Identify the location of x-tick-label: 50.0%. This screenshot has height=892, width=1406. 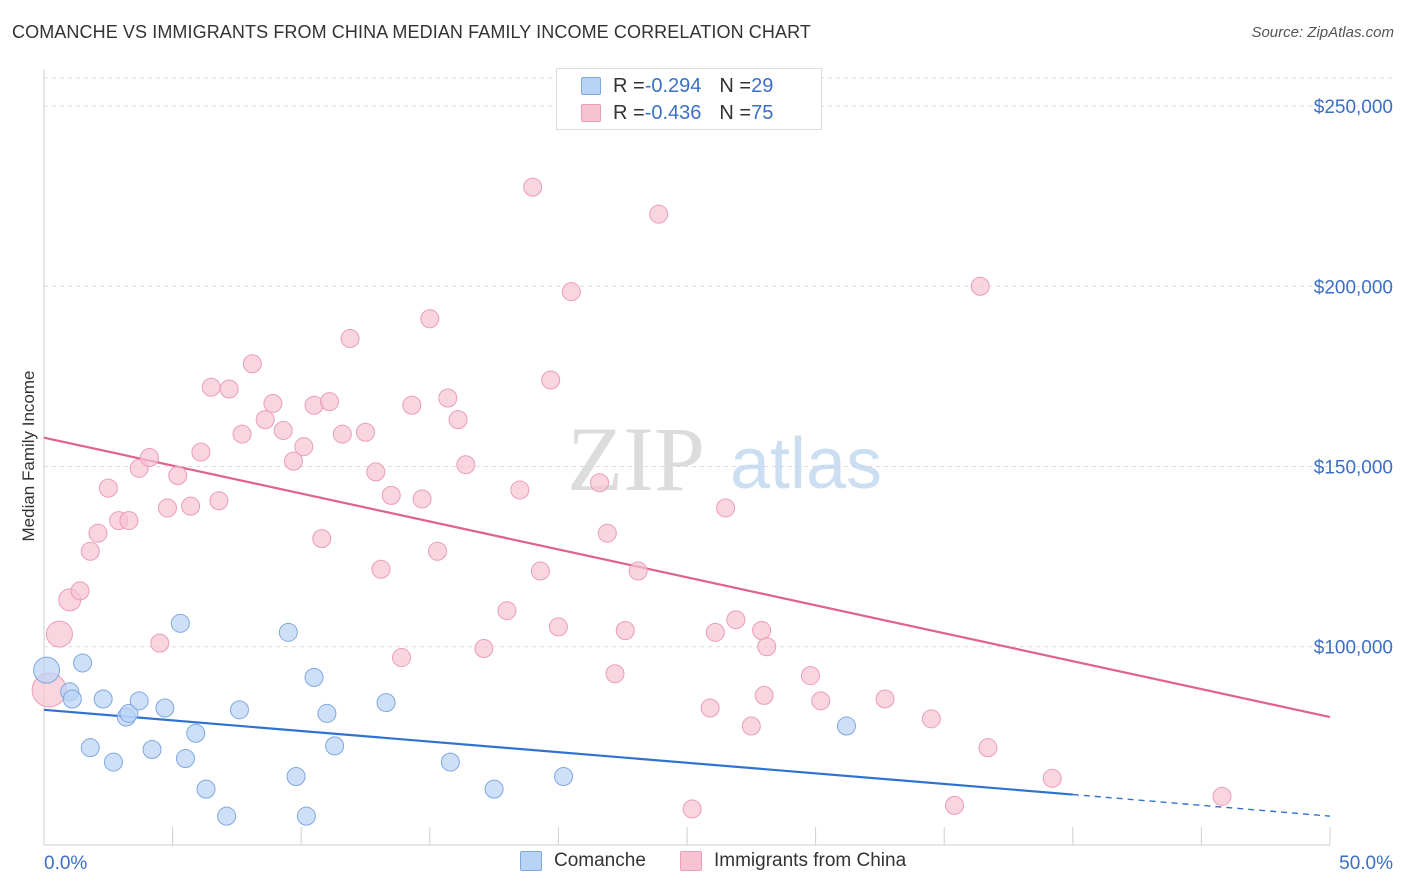
(1366, 863).